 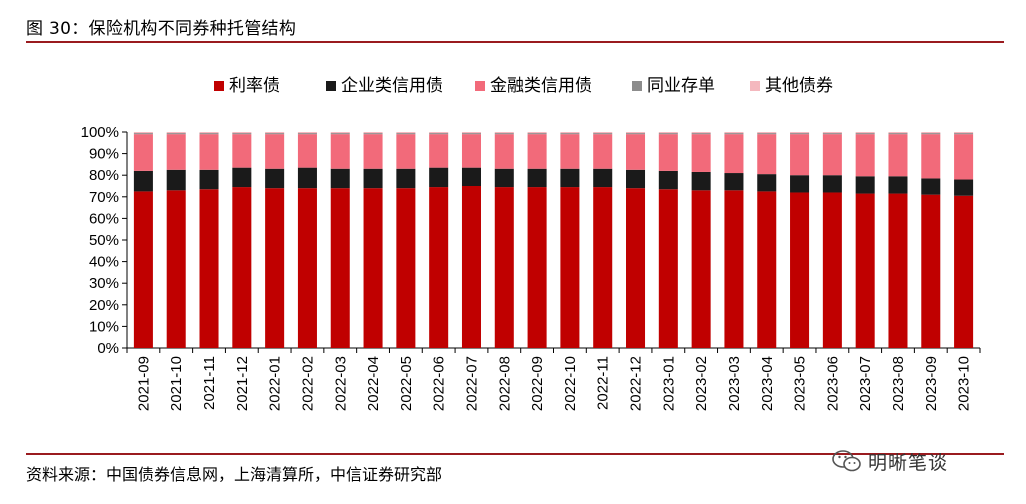 What do you see at coordinates (104, 240) in the screenshot?
I see `y-tick-label: 50%` at bounding box center [104, 240].